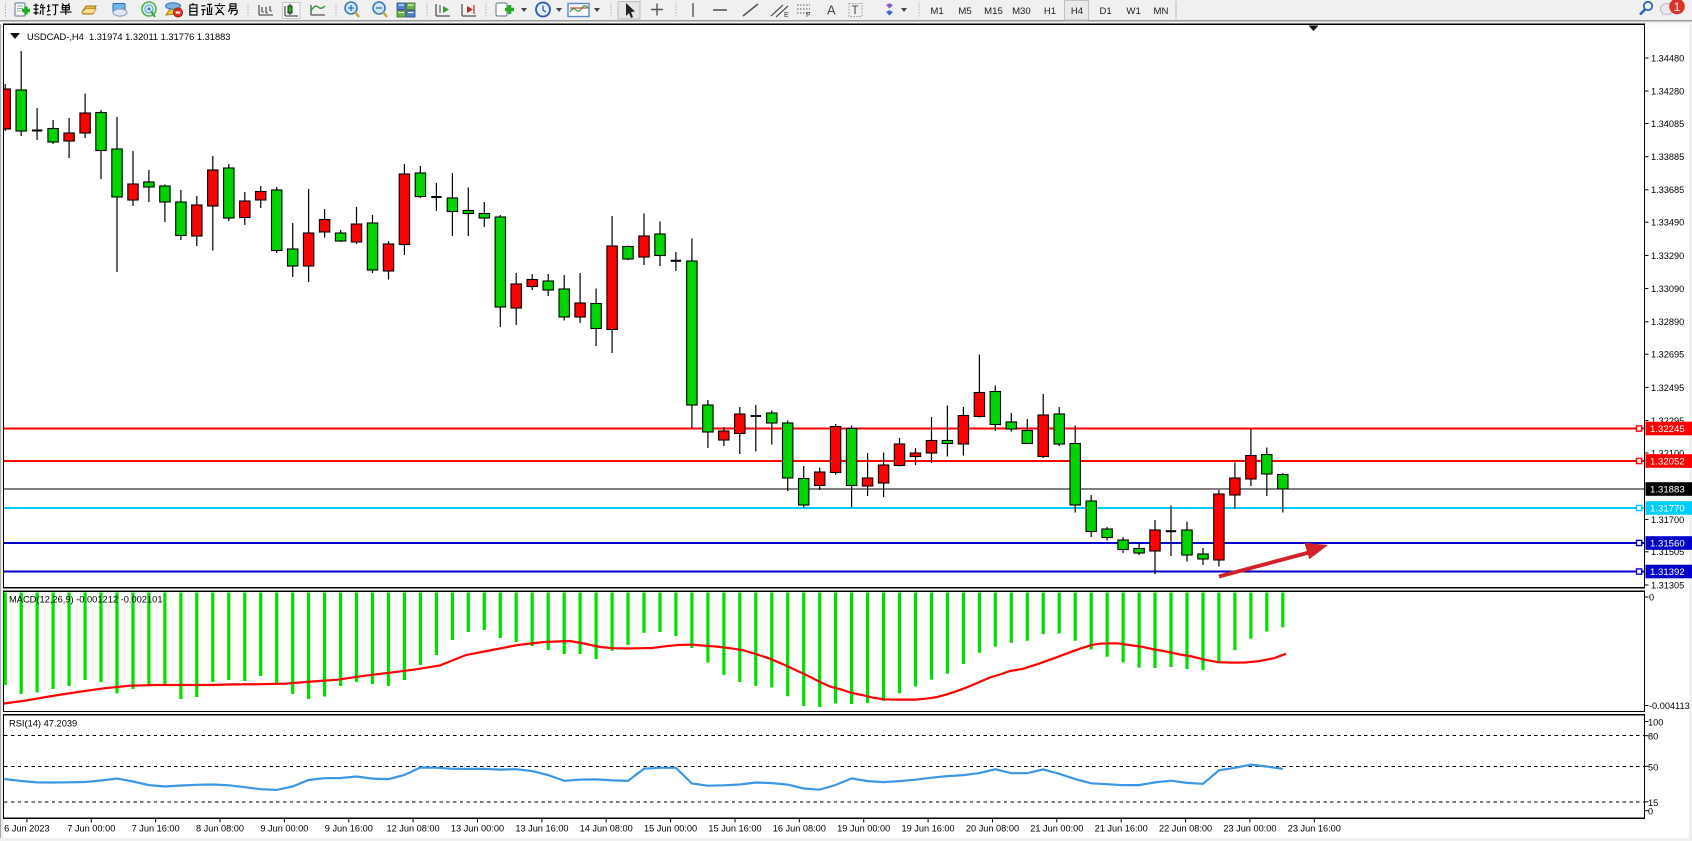  What do you see at coordinates (1667, 289) in the screenshot?
I see `svg-text: 1.33090` at bounding box center [1667, 289].